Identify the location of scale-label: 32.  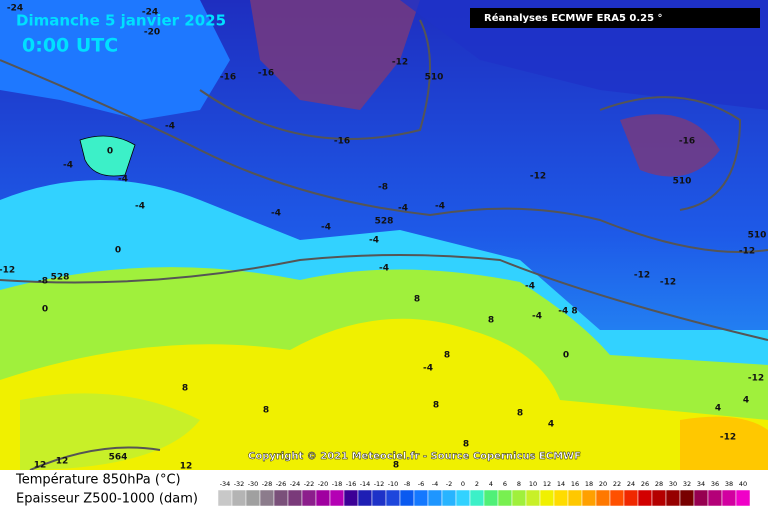
(687, 484).